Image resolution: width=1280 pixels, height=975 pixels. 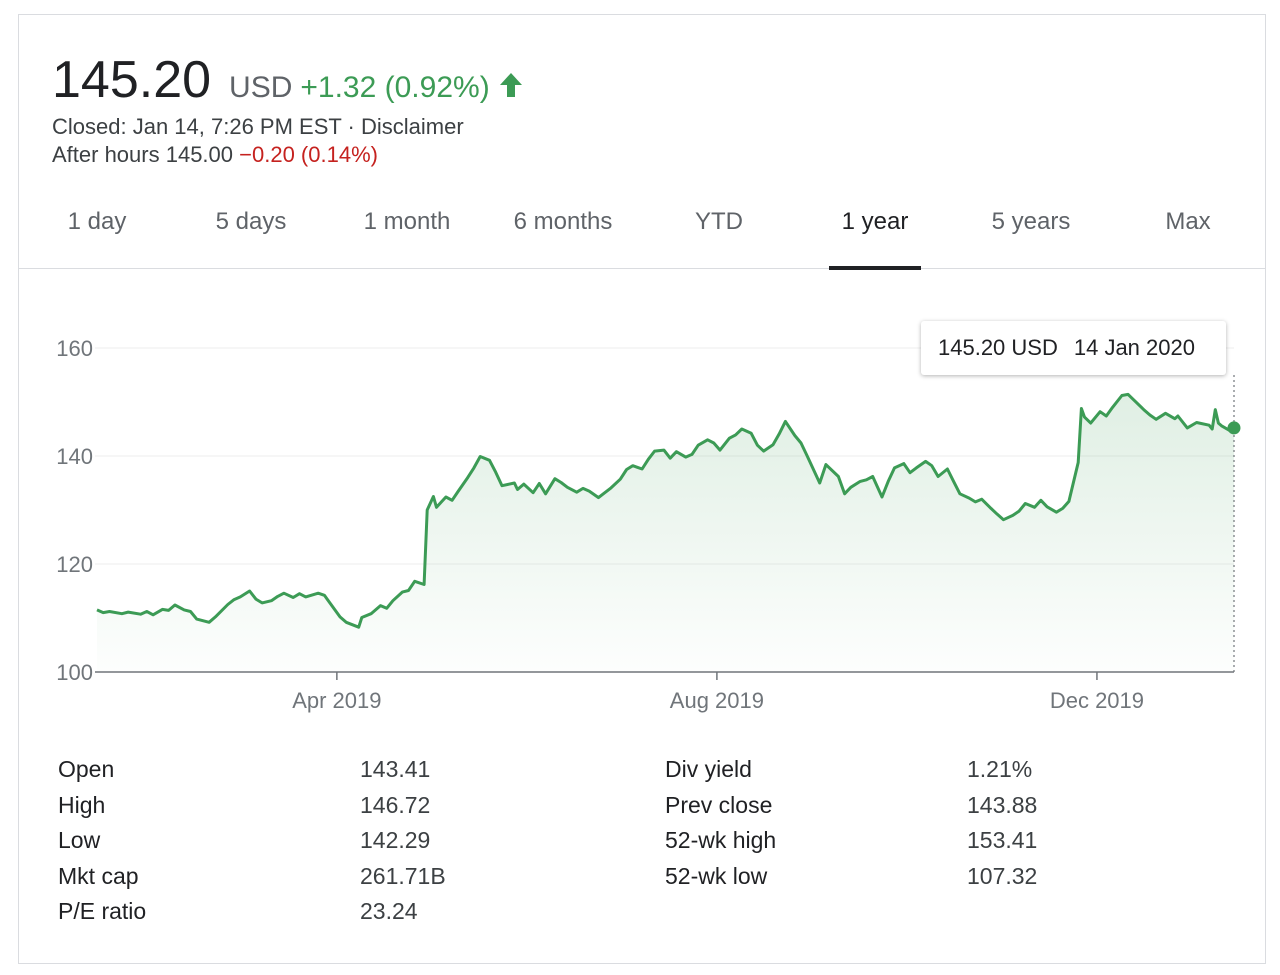 I want to click on y-tick-label: 120, so click(x=74, y=564).